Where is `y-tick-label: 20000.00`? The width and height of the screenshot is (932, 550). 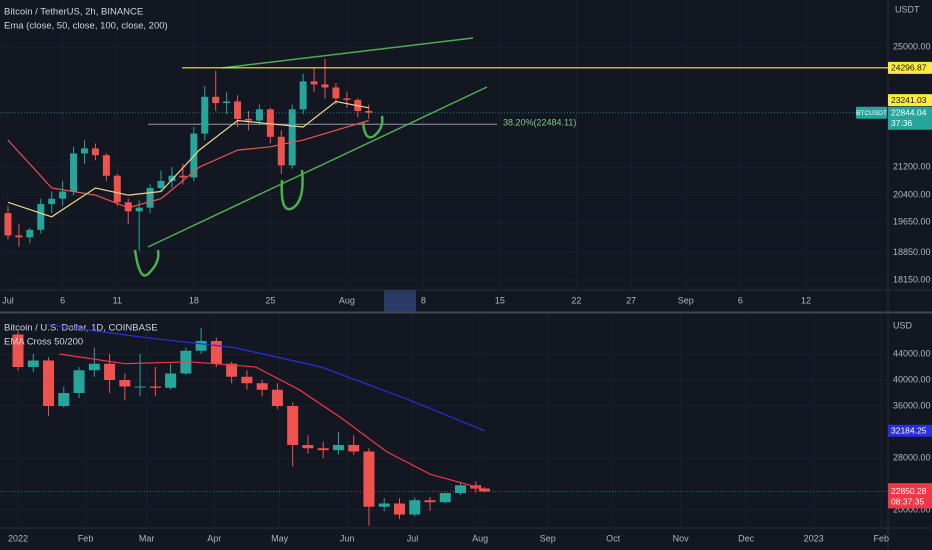
y-tick-label: 20000.00 is located at coordinates (912, 509).